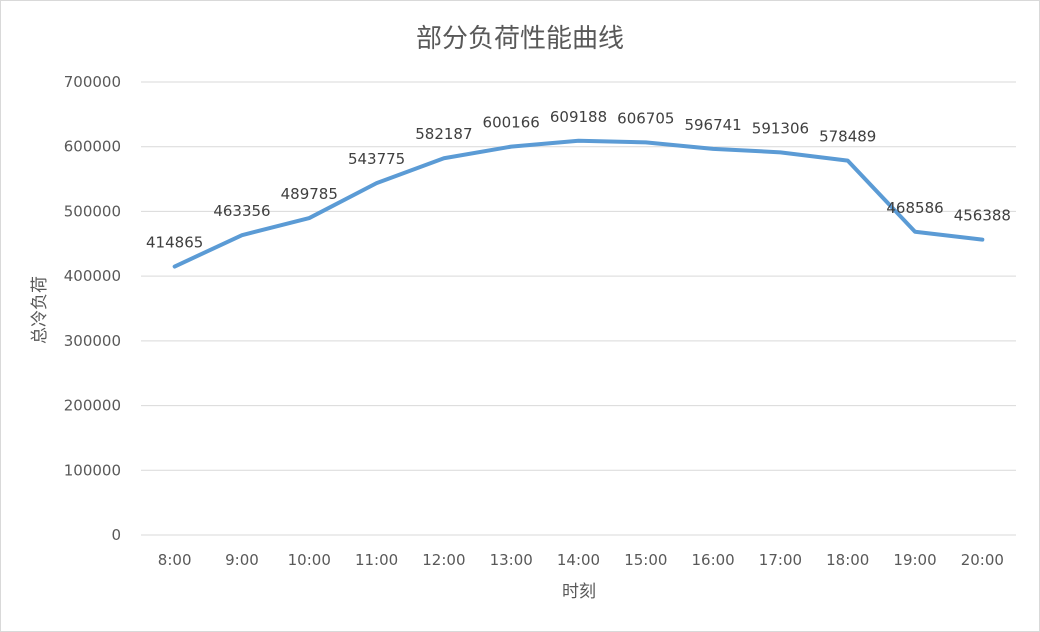 This screenshot has height=632, width=1040. Describe the element at coordinates (174, 243) in the screenshot. I see `data-label: 414865` at that location.